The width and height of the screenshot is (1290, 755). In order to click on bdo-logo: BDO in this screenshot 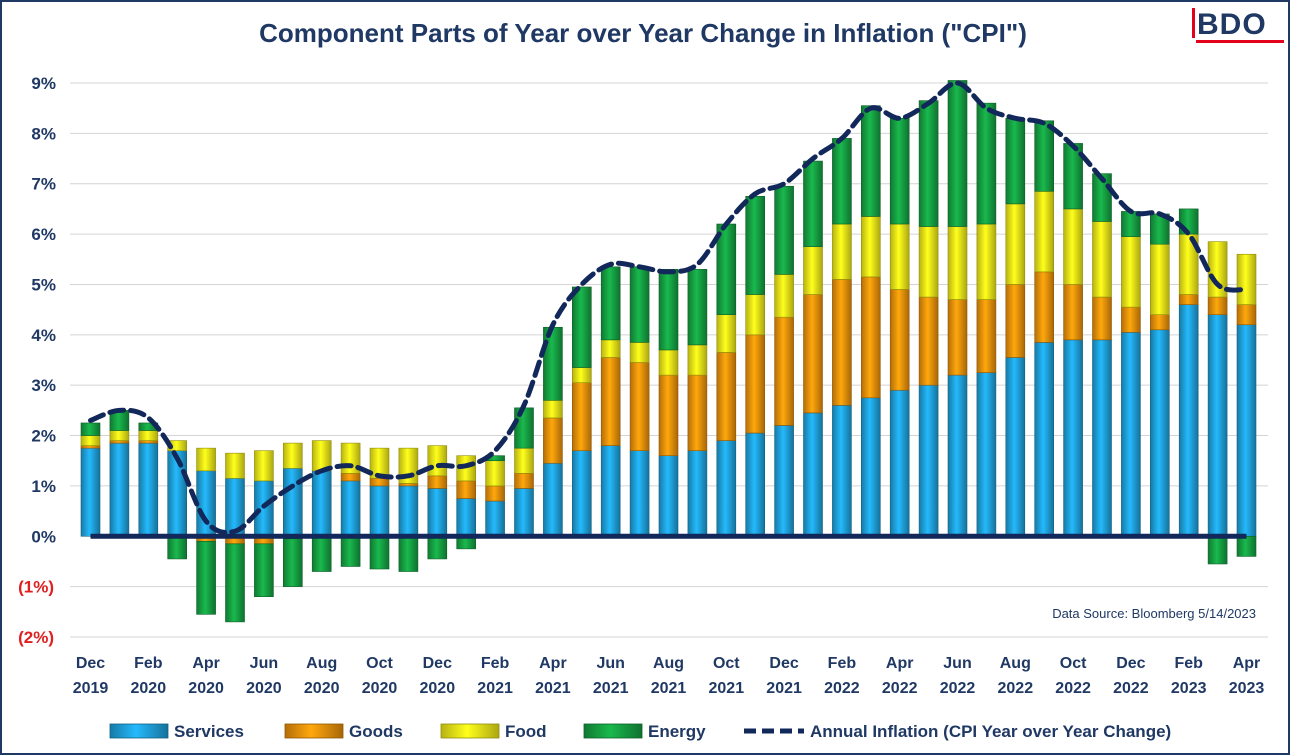, I will do `click(1229, 25)`.